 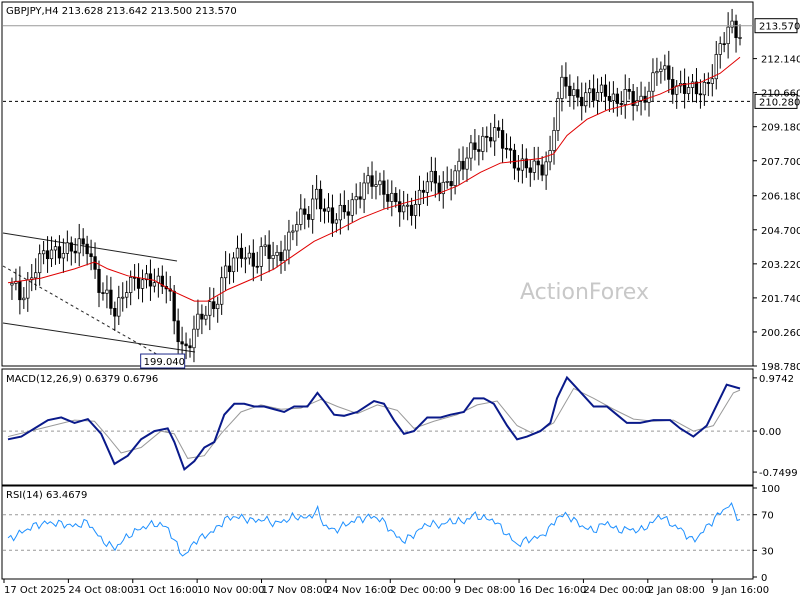 What do you see at coordinates (779, 27) in the screenshot?
I see `current-price-label: 213.570` at bounding box center [779, 27].